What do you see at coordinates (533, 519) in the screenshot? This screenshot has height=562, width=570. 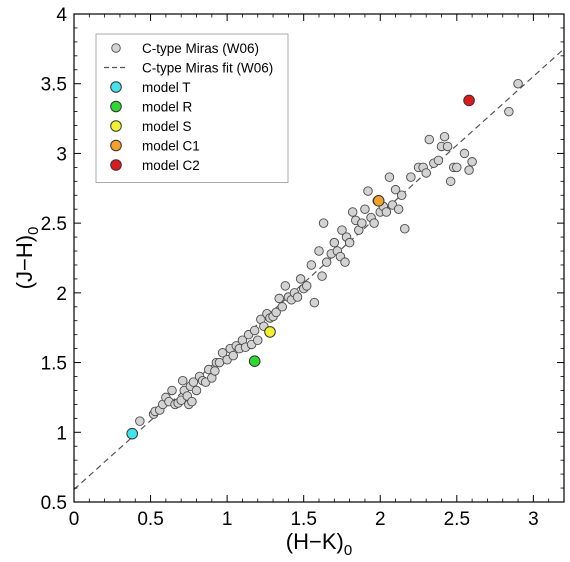 I see `x-tick-label: 3` at bounding box center [533, 519].